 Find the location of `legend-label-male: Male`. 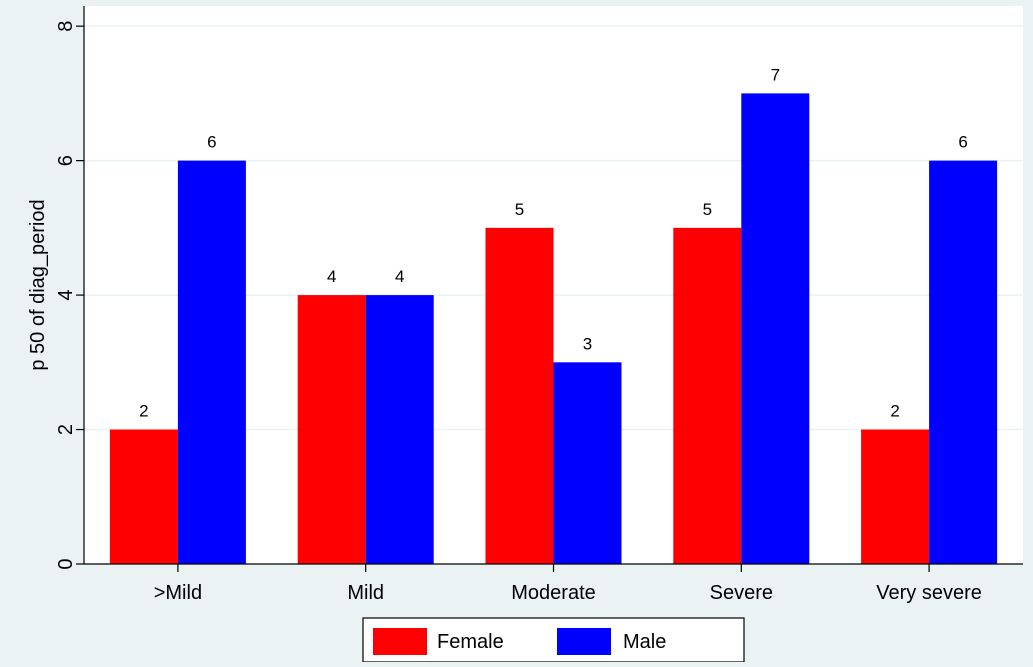

legend-label-male: Male is located at coordinates (644, 642).